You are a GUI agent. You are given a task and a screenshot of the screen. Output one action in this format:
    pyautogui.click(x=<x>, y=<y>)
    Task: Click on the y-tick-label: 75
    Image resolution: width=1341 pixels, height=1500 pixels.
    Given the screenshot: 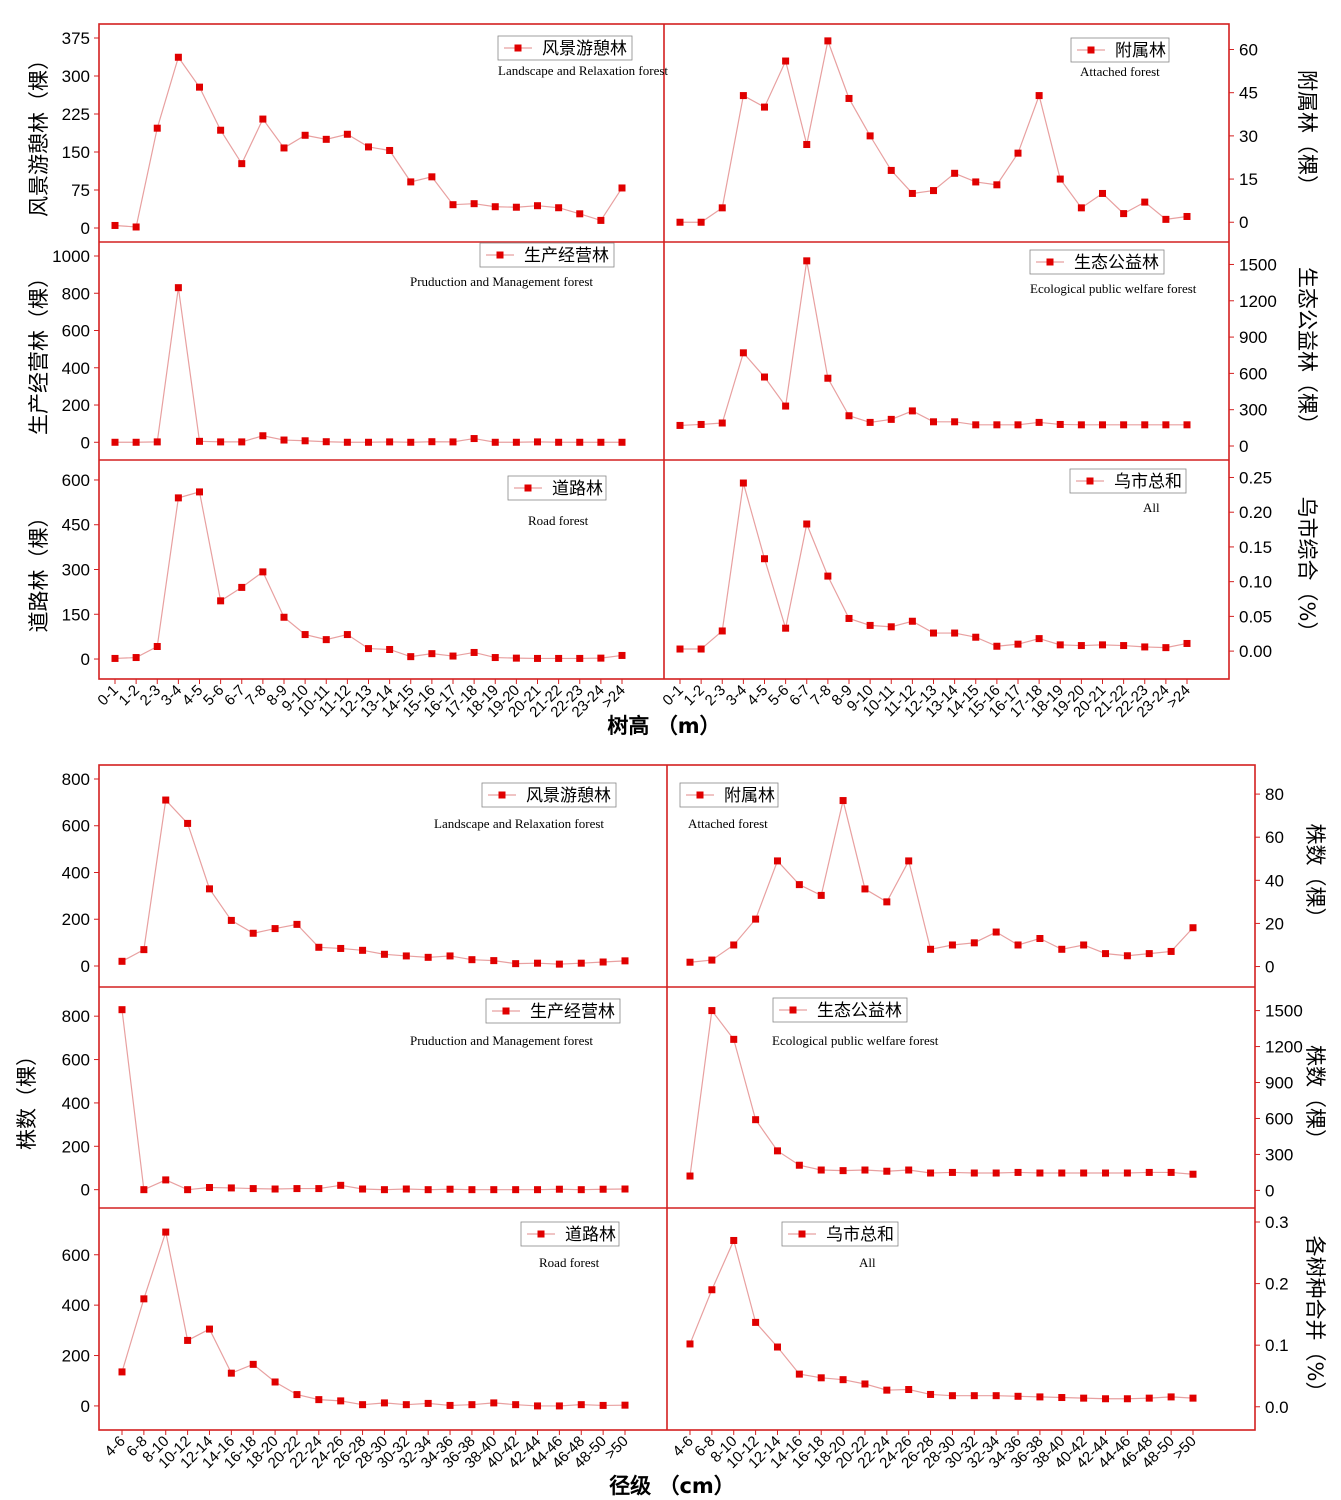 What is the action you would take?
    pyautogui.click(x=80, y=190)
    